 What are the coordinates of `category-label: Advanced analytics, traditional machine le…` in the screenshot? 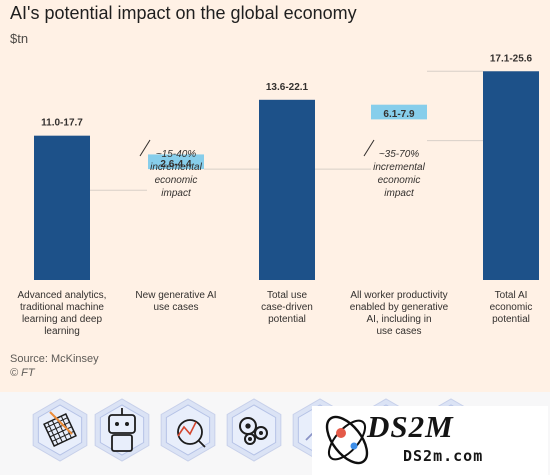 It's located at (62, 313).